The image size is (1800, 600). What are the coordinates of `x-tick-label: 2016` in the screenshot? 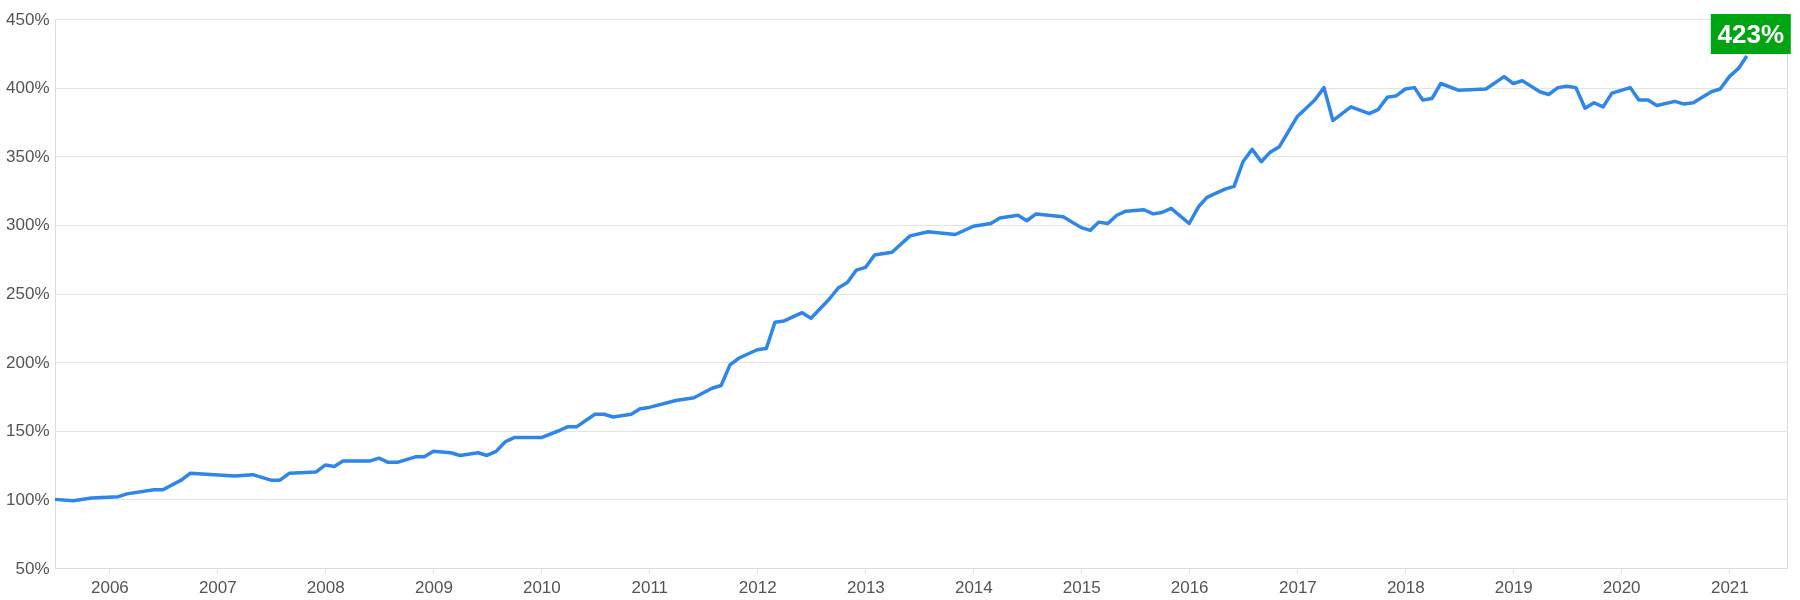 It's located at (1189, 587).